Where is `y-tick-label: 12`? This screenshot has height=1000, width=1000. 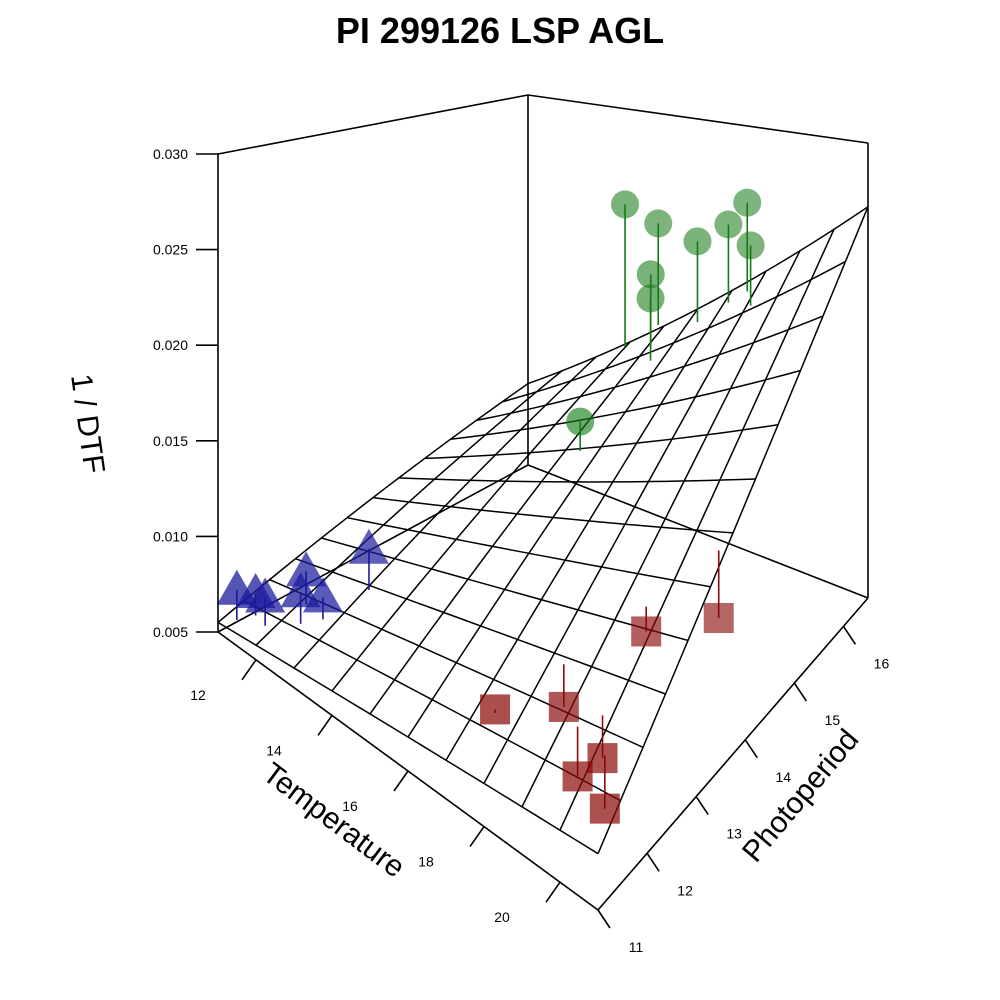 y-tick-label: 12 is located at coordinates (685, 890).